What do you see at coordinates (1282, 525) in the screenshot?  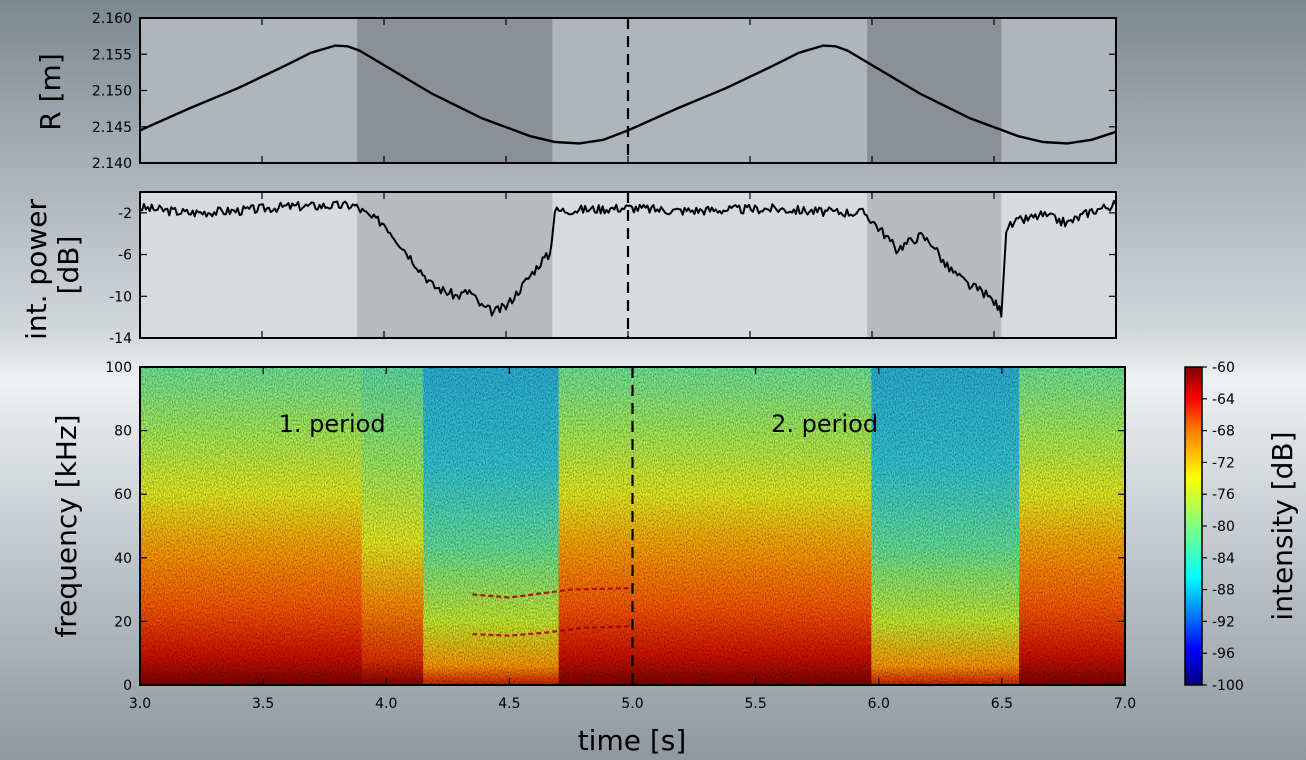 I see `colorbar-label: intensity [dB]` at bounding box center [1282, 525].